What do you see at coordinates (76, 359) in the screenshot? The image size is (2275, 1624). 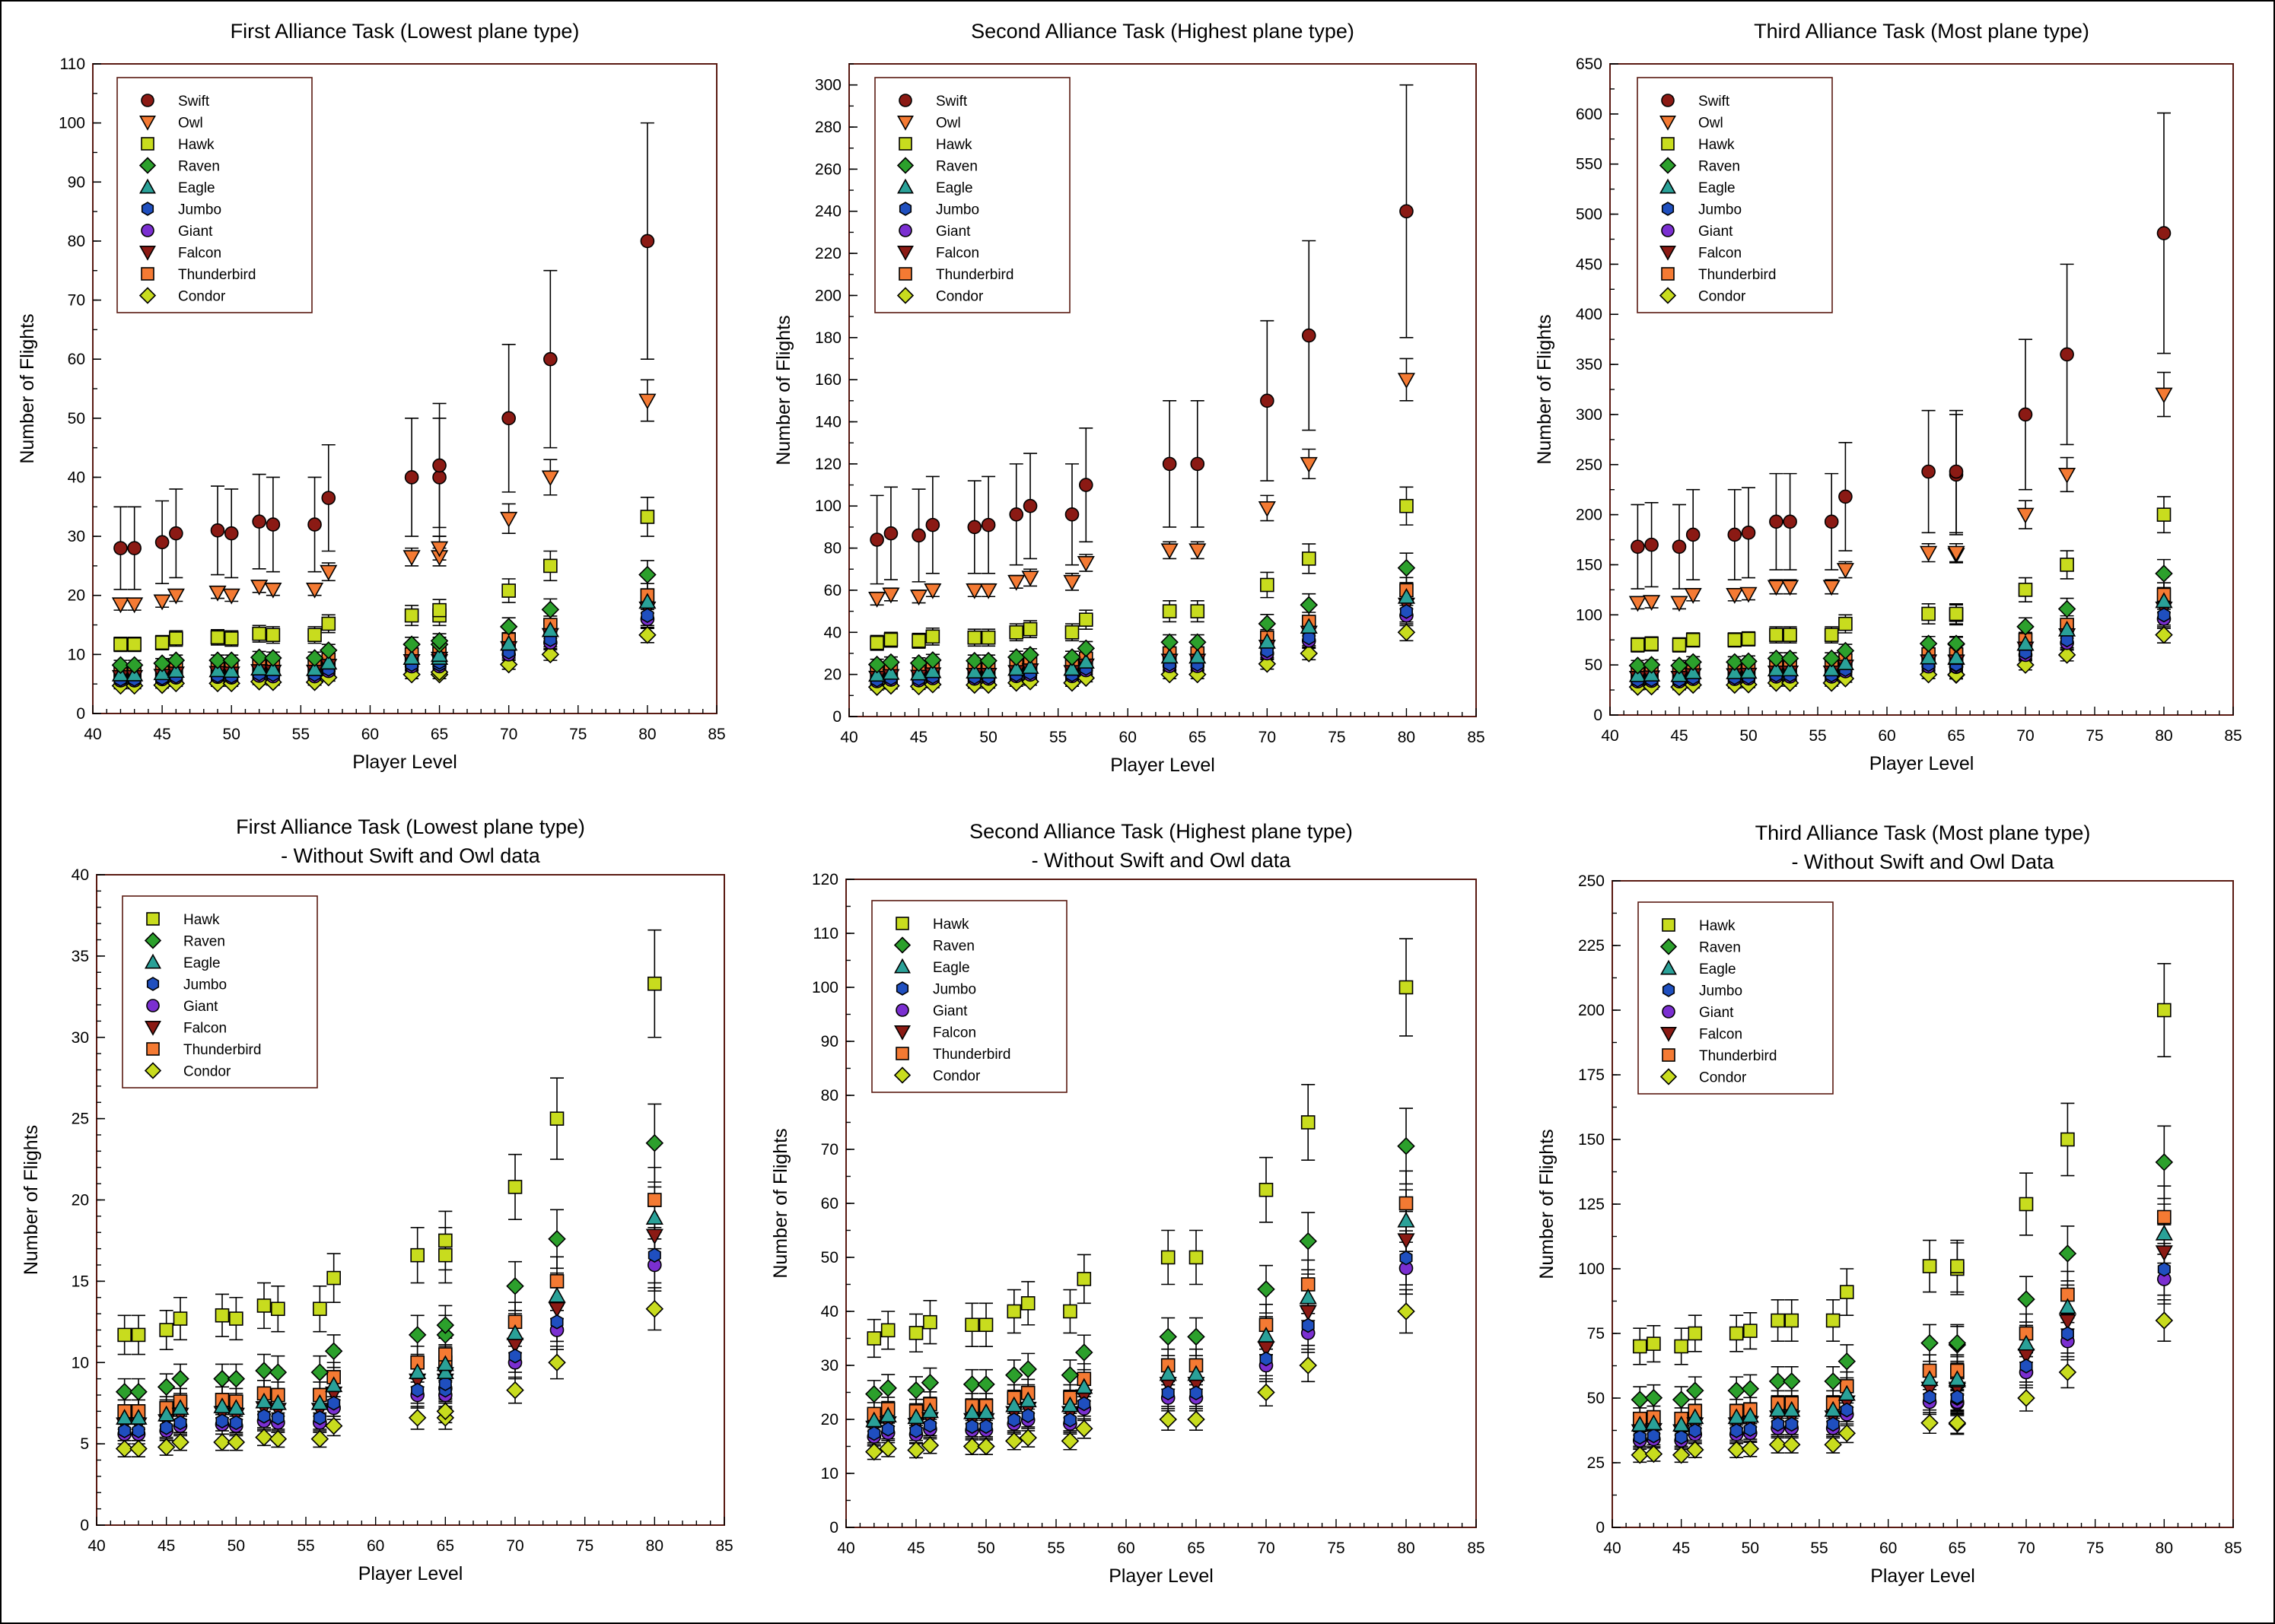 I see `y-tick-label: 60` at bounding box center [76, 359].